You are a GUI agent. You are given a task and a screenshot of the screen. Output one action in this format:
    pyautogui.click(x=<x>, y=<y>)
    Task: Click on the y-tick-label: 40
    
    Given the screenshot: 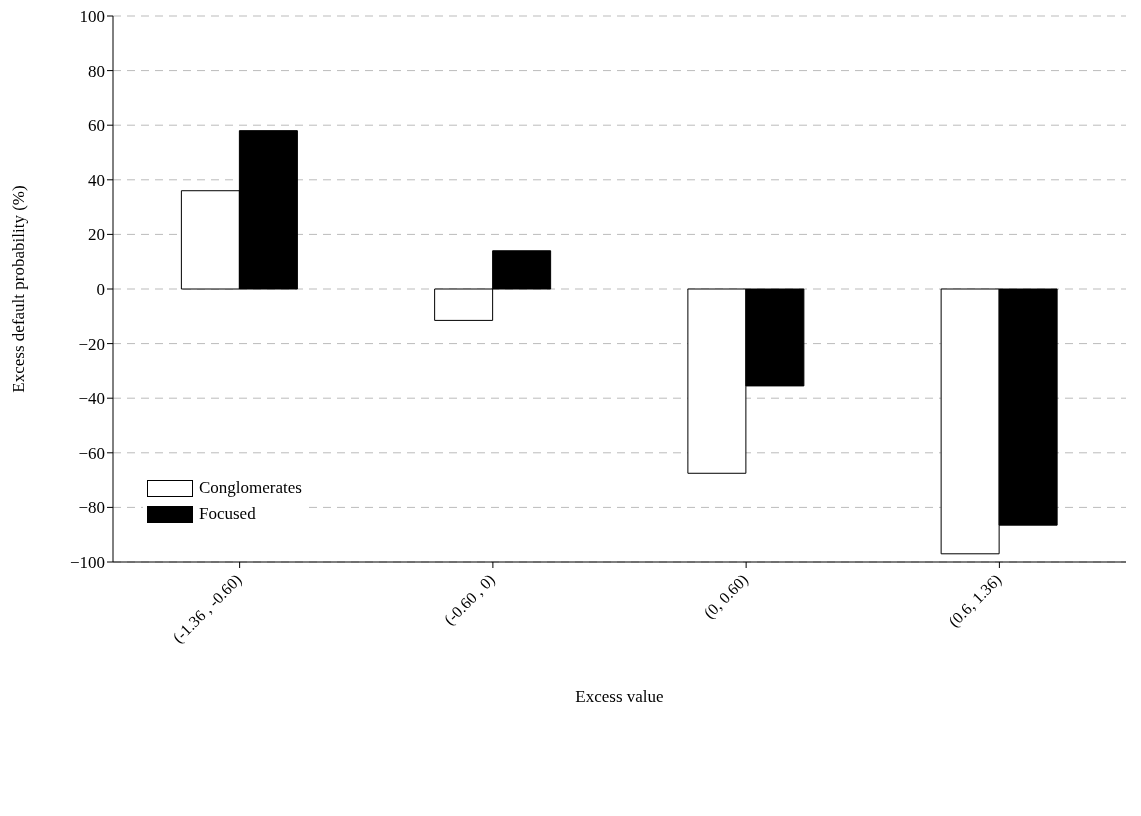 What is the action you would take?
    pyautogui.click(x=96, y=180)
    